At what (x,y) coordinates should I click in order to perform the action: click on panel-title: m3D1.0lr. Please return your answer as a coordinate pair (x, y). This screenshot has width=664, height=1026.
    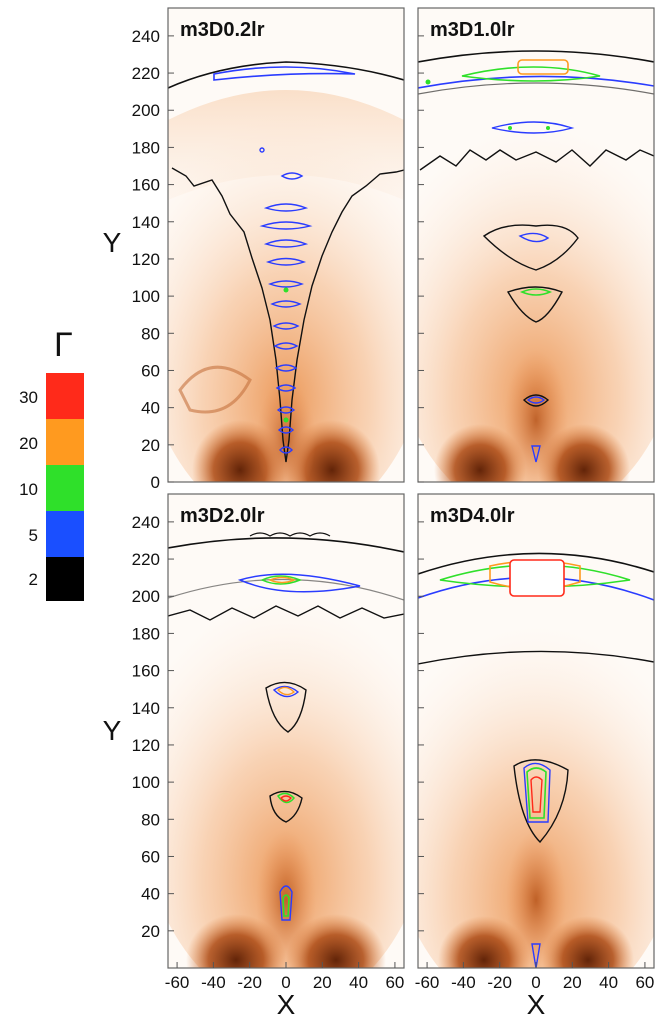
    Looking at the image, I should click on (472, 30).